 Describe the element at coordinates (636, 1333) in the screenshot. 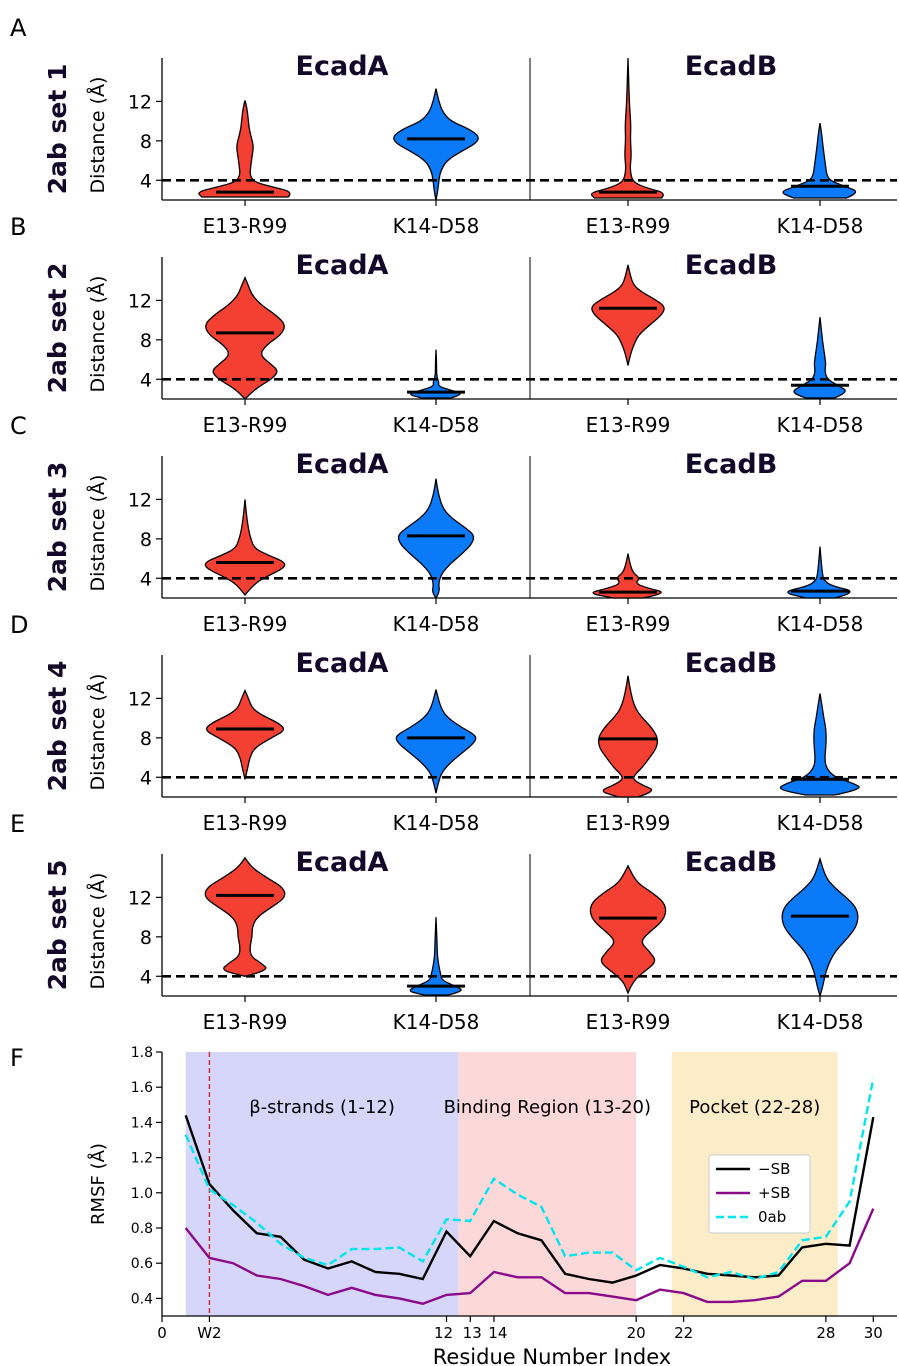

I see `x-tick-label: 20` at that location.